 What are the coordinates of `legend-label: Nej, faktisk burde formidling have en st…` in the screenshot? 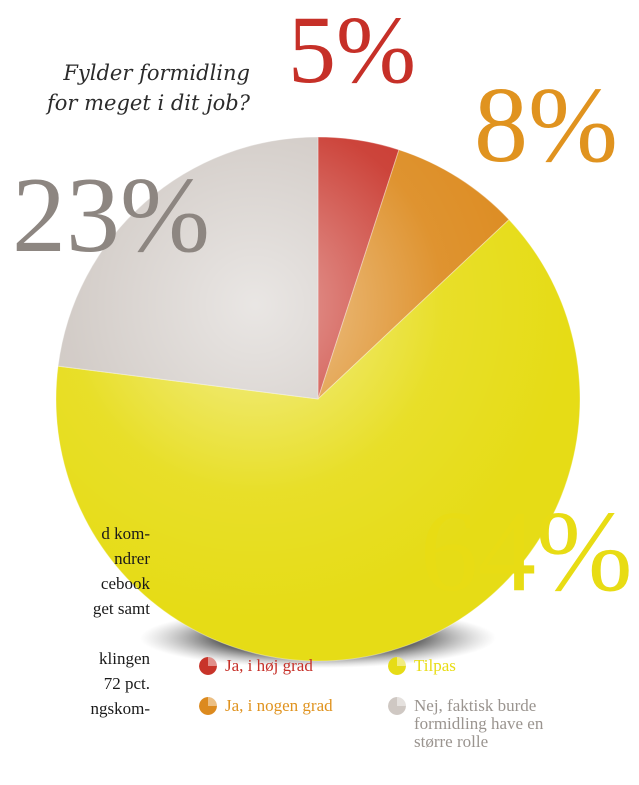 It's located at (499, 724).